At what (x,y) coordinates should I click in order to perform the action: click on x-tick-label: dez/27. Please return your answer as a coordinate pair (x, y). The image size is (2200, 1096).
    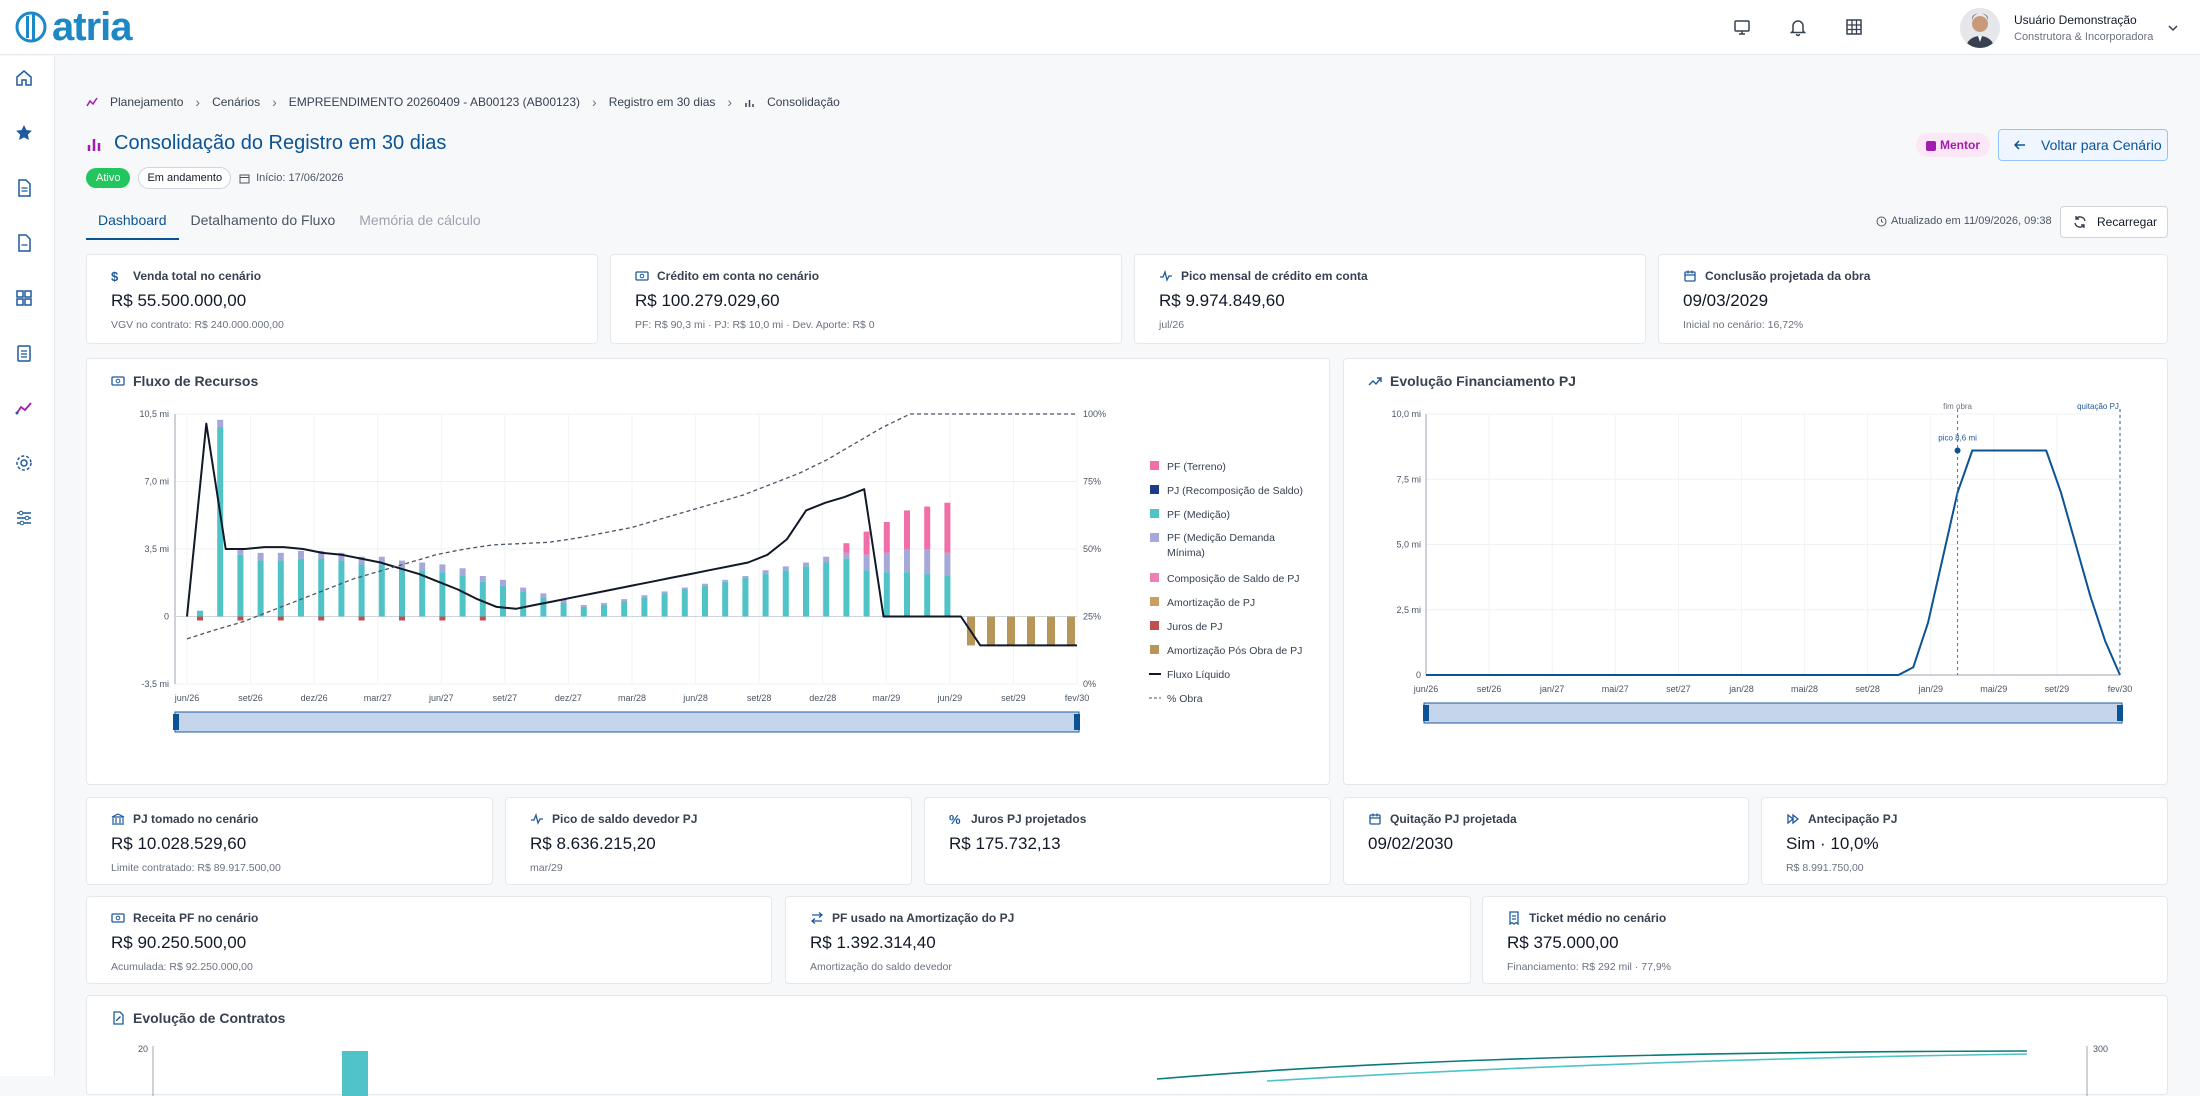
    Looking at the image, I should click on (568, 698).